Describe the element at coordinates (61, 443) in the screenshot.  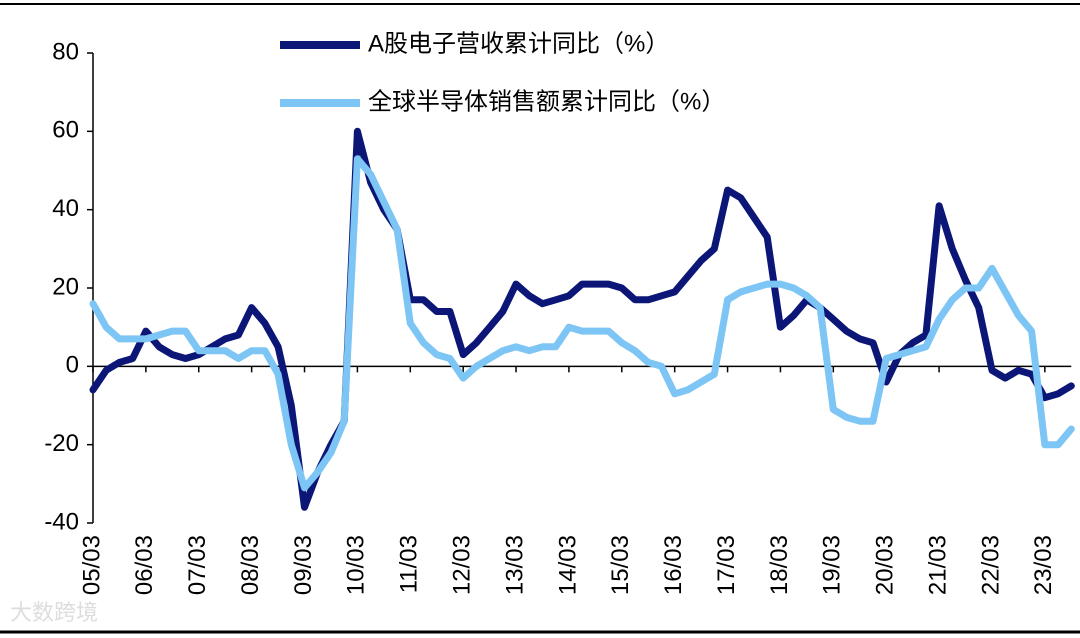
I see `y-tick-label: -20` at that location.